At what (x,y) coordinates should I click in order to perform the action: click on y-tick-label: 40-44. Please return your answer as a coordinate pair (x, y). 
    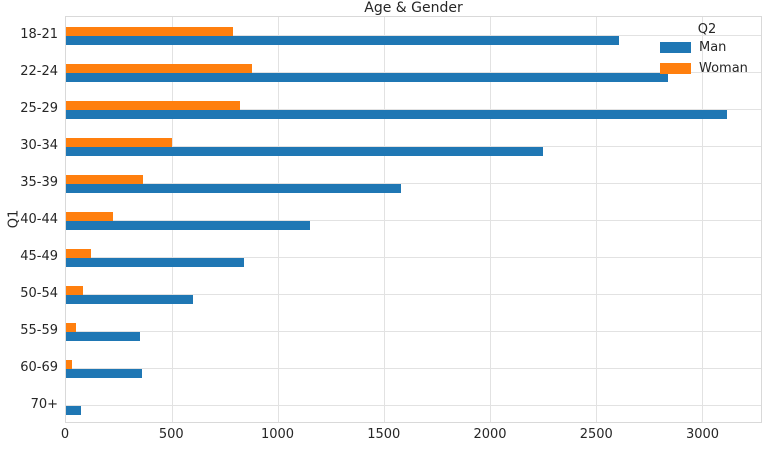
    Looking at the image, I should click on (39, 219).